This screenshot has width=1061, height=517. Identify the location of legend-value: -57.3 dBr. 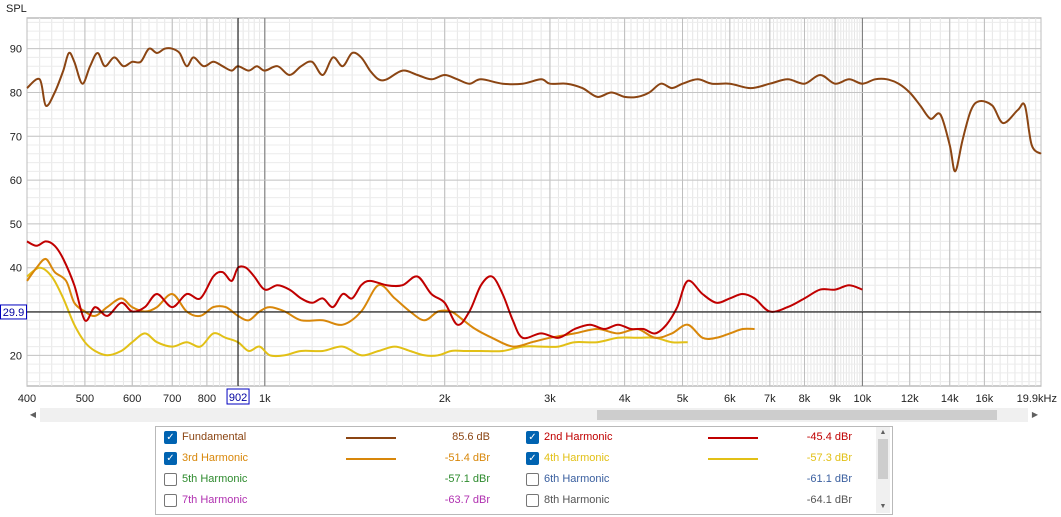
(829, 458).